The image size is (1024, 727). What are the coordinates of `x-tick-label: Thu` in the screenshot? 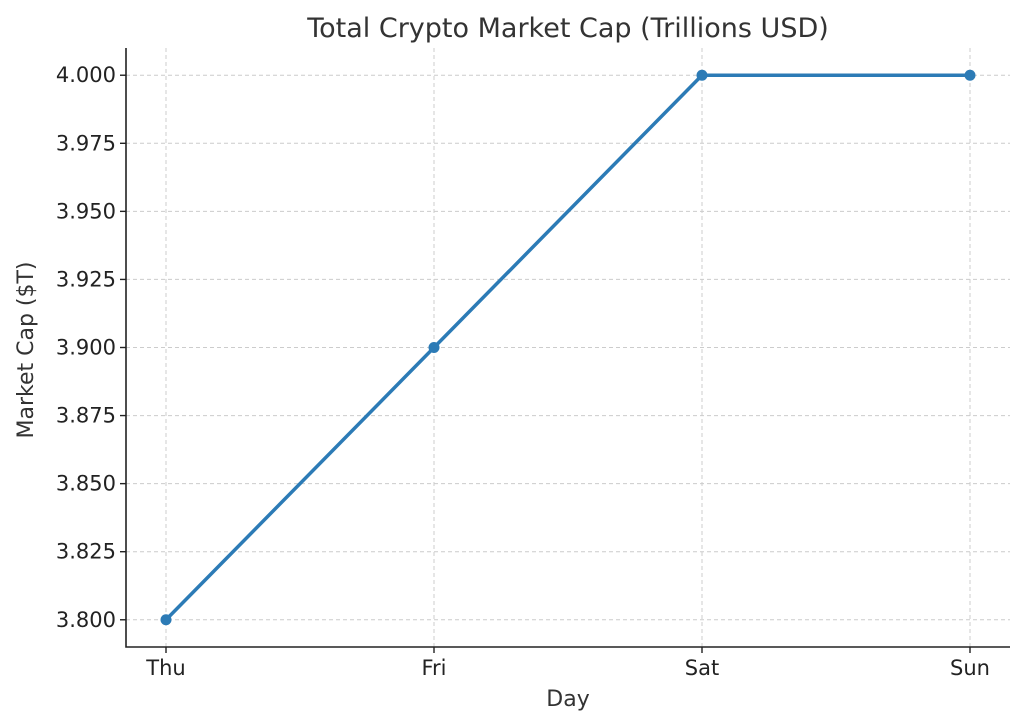 It's located at (165, 668).